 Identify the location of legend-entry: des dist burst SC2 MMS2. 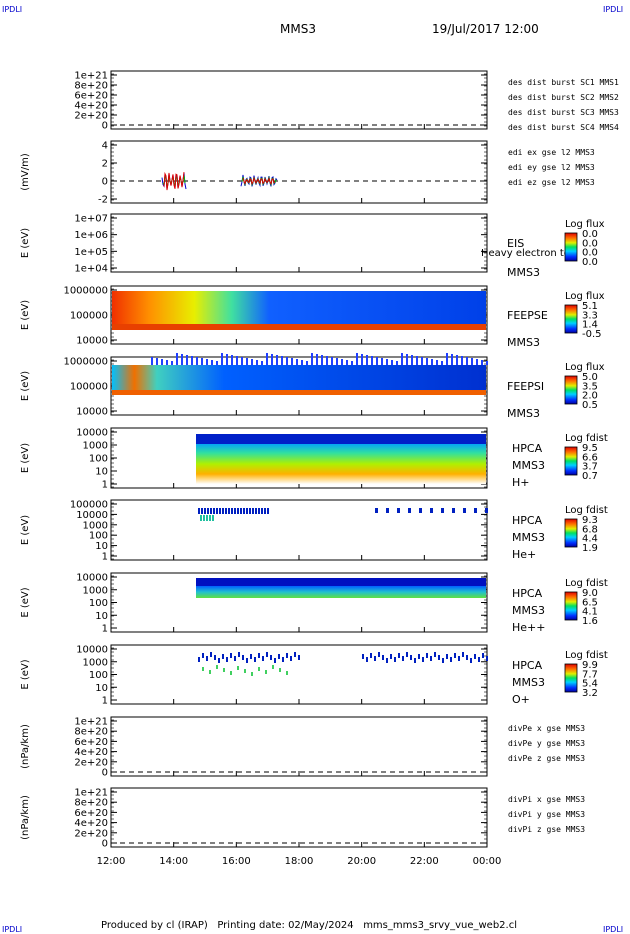
(563, 97).